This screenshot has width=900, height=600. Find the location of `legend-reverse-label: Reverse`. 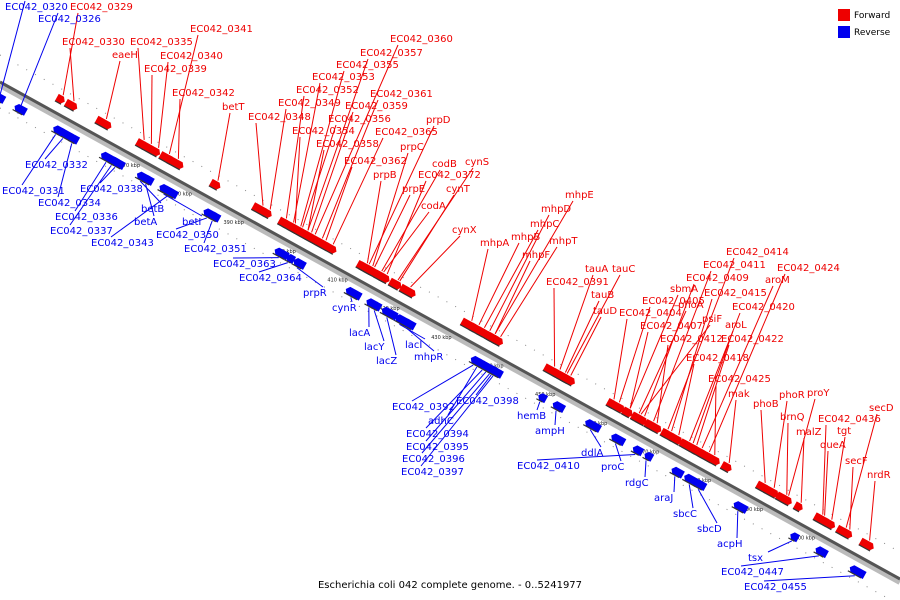

legend-reverse-label: Reverse is located at coordinates (872, 33).